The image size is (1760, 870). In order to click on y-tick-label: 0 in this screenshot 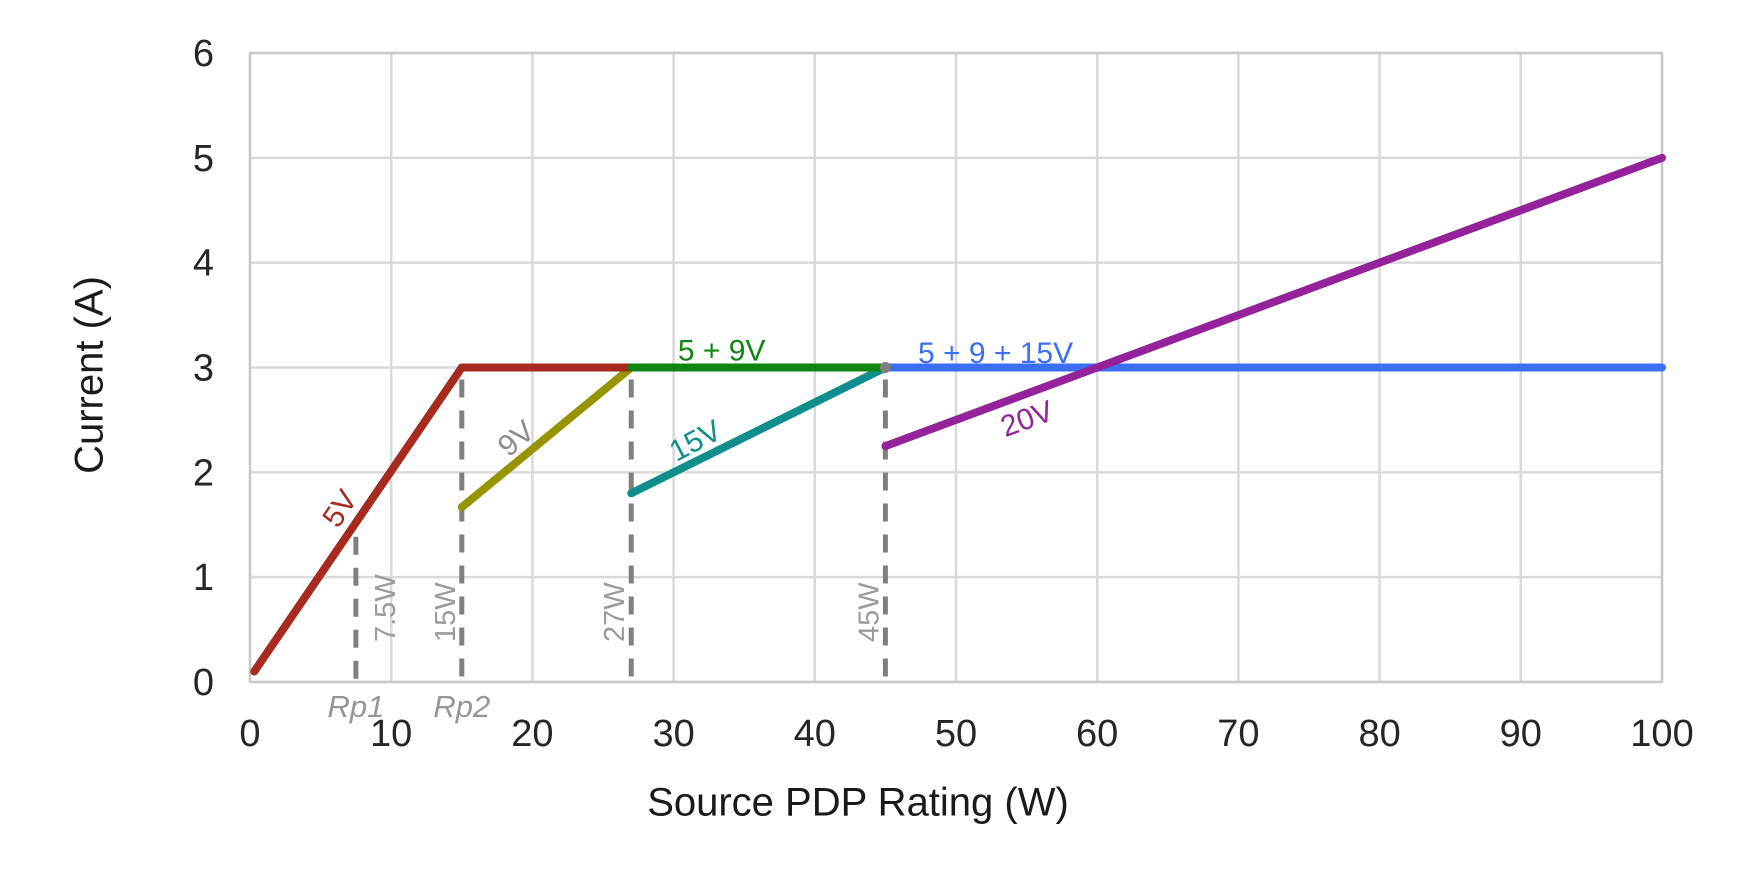, I will do `click(203, 683)`.